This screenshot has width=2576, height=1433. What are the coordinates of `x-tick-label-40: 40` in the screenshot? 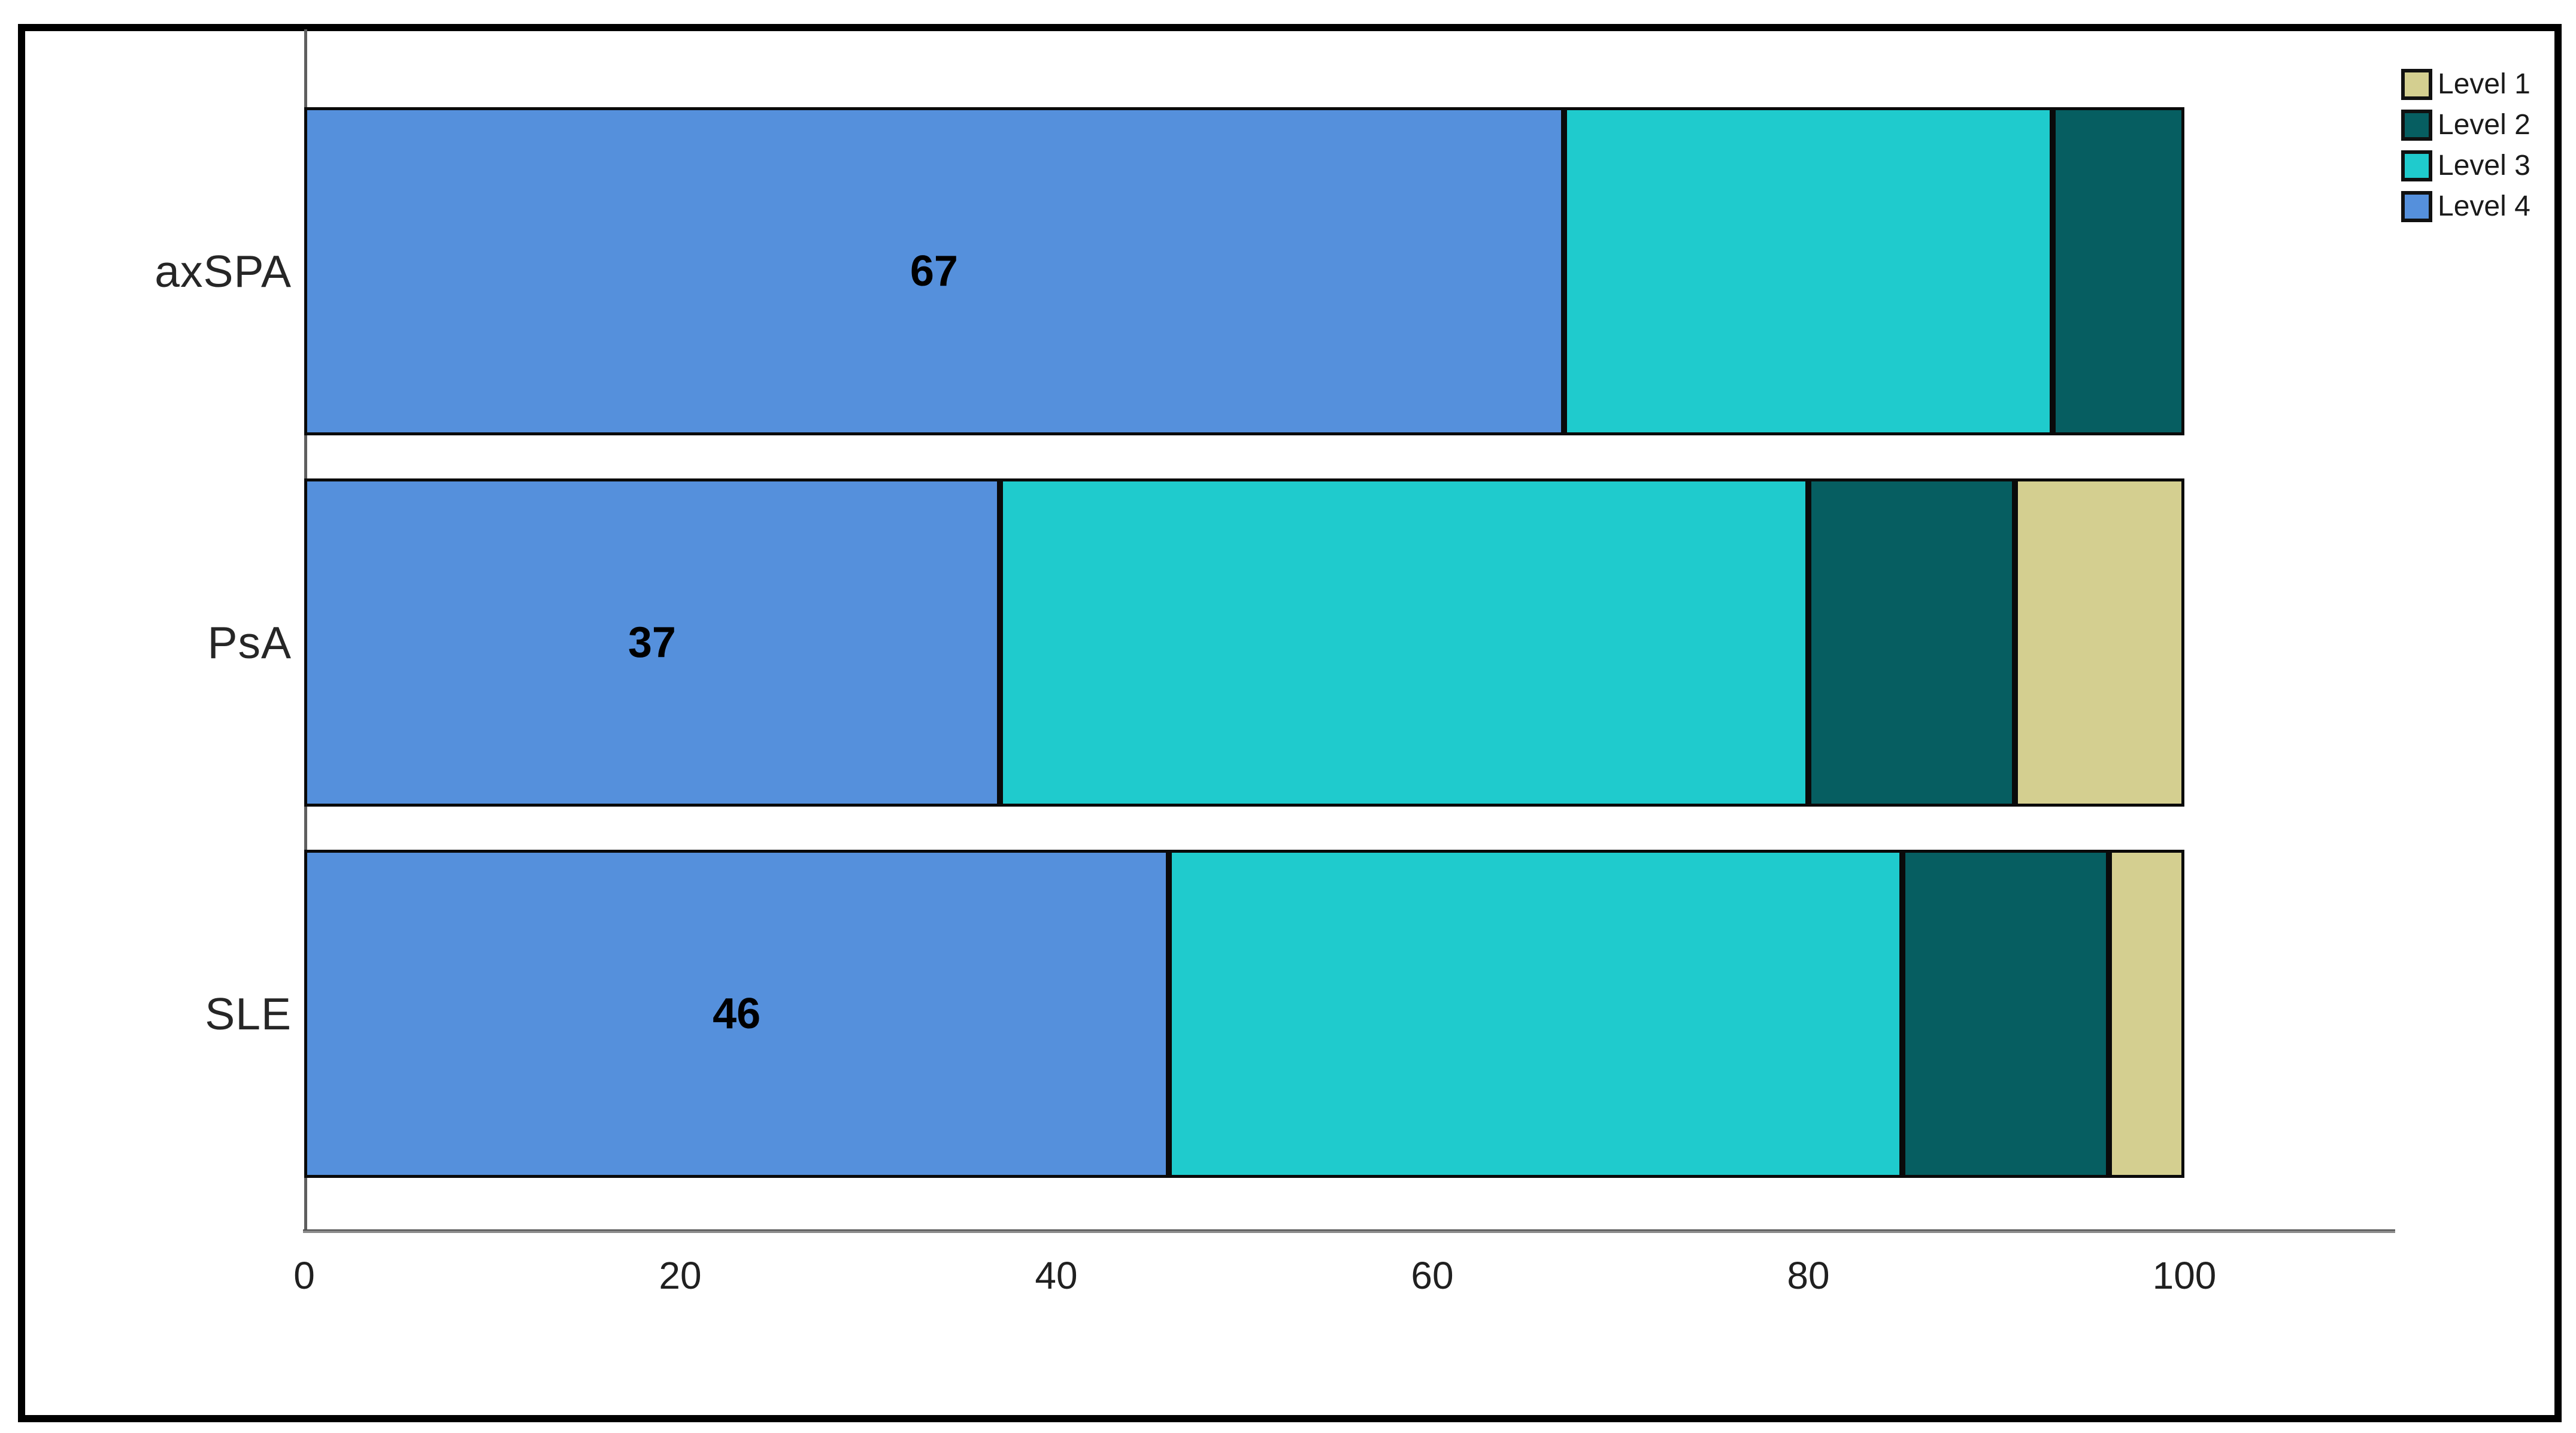 It's located at (1056, 1275).